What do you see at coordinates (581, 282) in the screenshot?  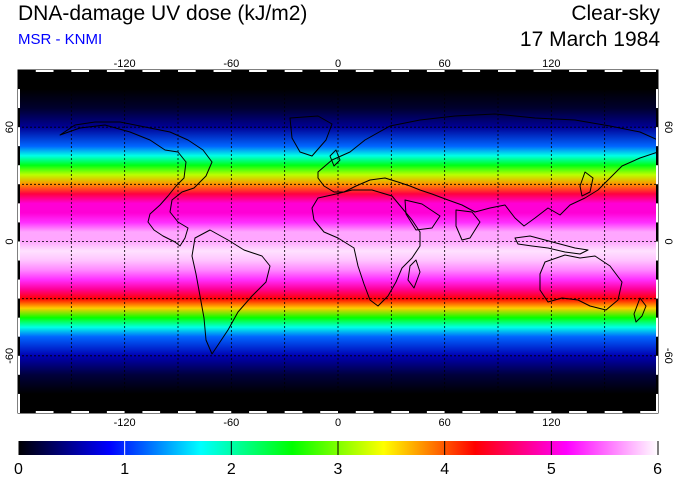 I see `coast-australia` at bounding box center [581, 282].